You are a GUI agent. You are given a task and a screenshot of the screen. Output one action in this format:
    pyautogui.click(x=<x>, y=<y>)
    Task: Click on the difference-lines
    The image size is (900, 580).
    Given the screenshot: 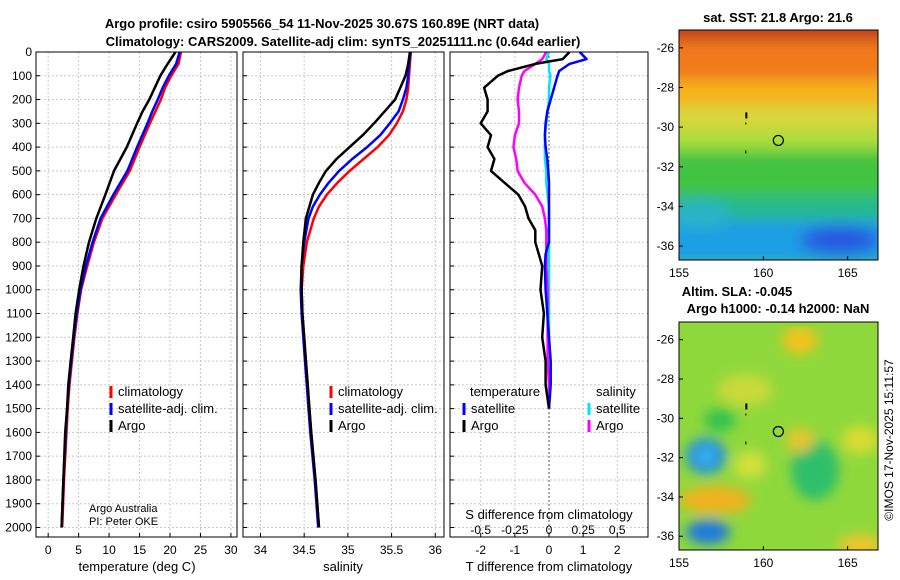 What is the action you would take?
    pyautogui.click(x=533, y=230)
    